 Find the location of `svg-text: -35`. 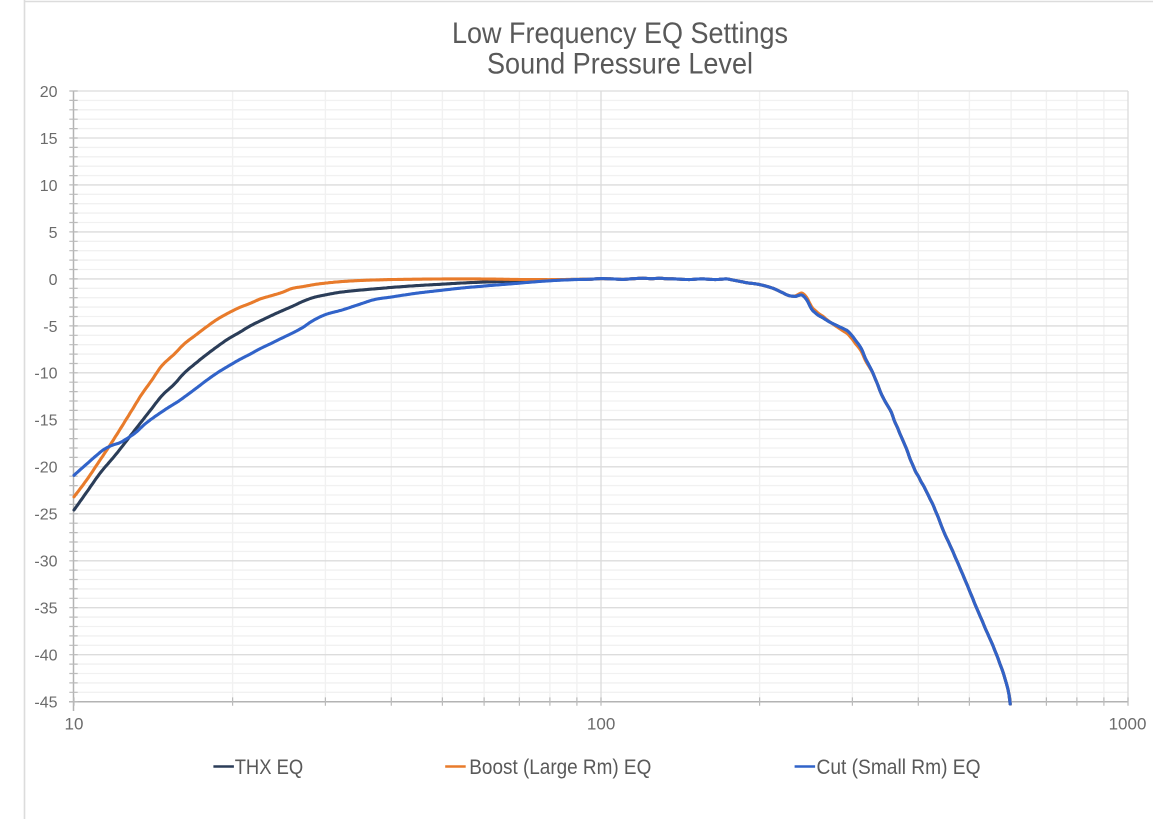

svg-text: -35 is located at coordinates (45, 609).